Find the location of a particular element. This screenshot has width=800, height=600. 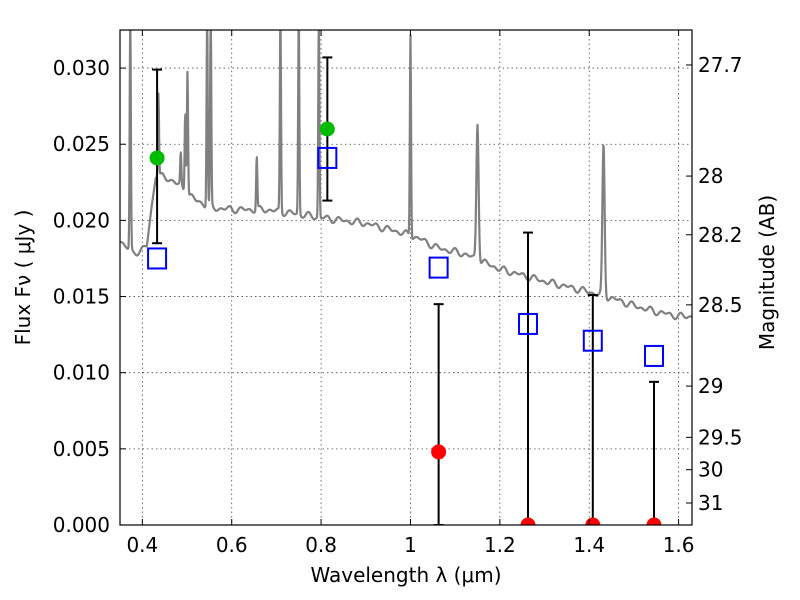

mag-tick-label: 28.2 is located at coordinates (720, 235).